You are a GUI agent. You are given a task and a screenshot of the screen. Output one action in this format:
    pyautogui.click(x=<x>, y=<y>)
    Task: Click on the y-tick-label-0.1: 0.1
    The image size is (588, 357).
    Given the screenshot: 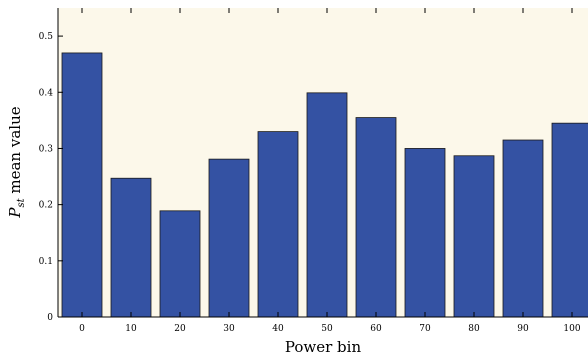 What is the action you would take?
    pyautogui.click(x=46, y=262)
    